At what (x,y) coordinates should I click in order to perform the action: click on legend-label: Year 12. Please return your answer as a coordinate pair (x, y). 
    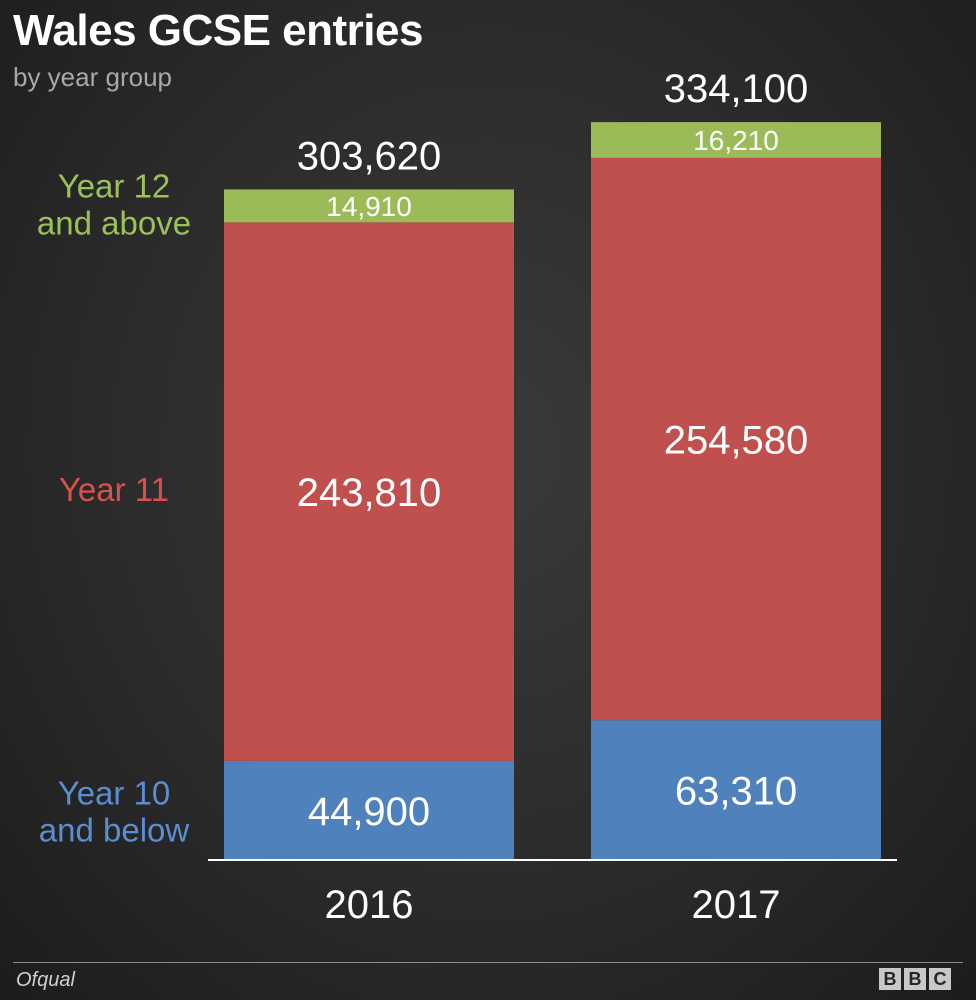
    Looking at the image, I should click on (114, 186).